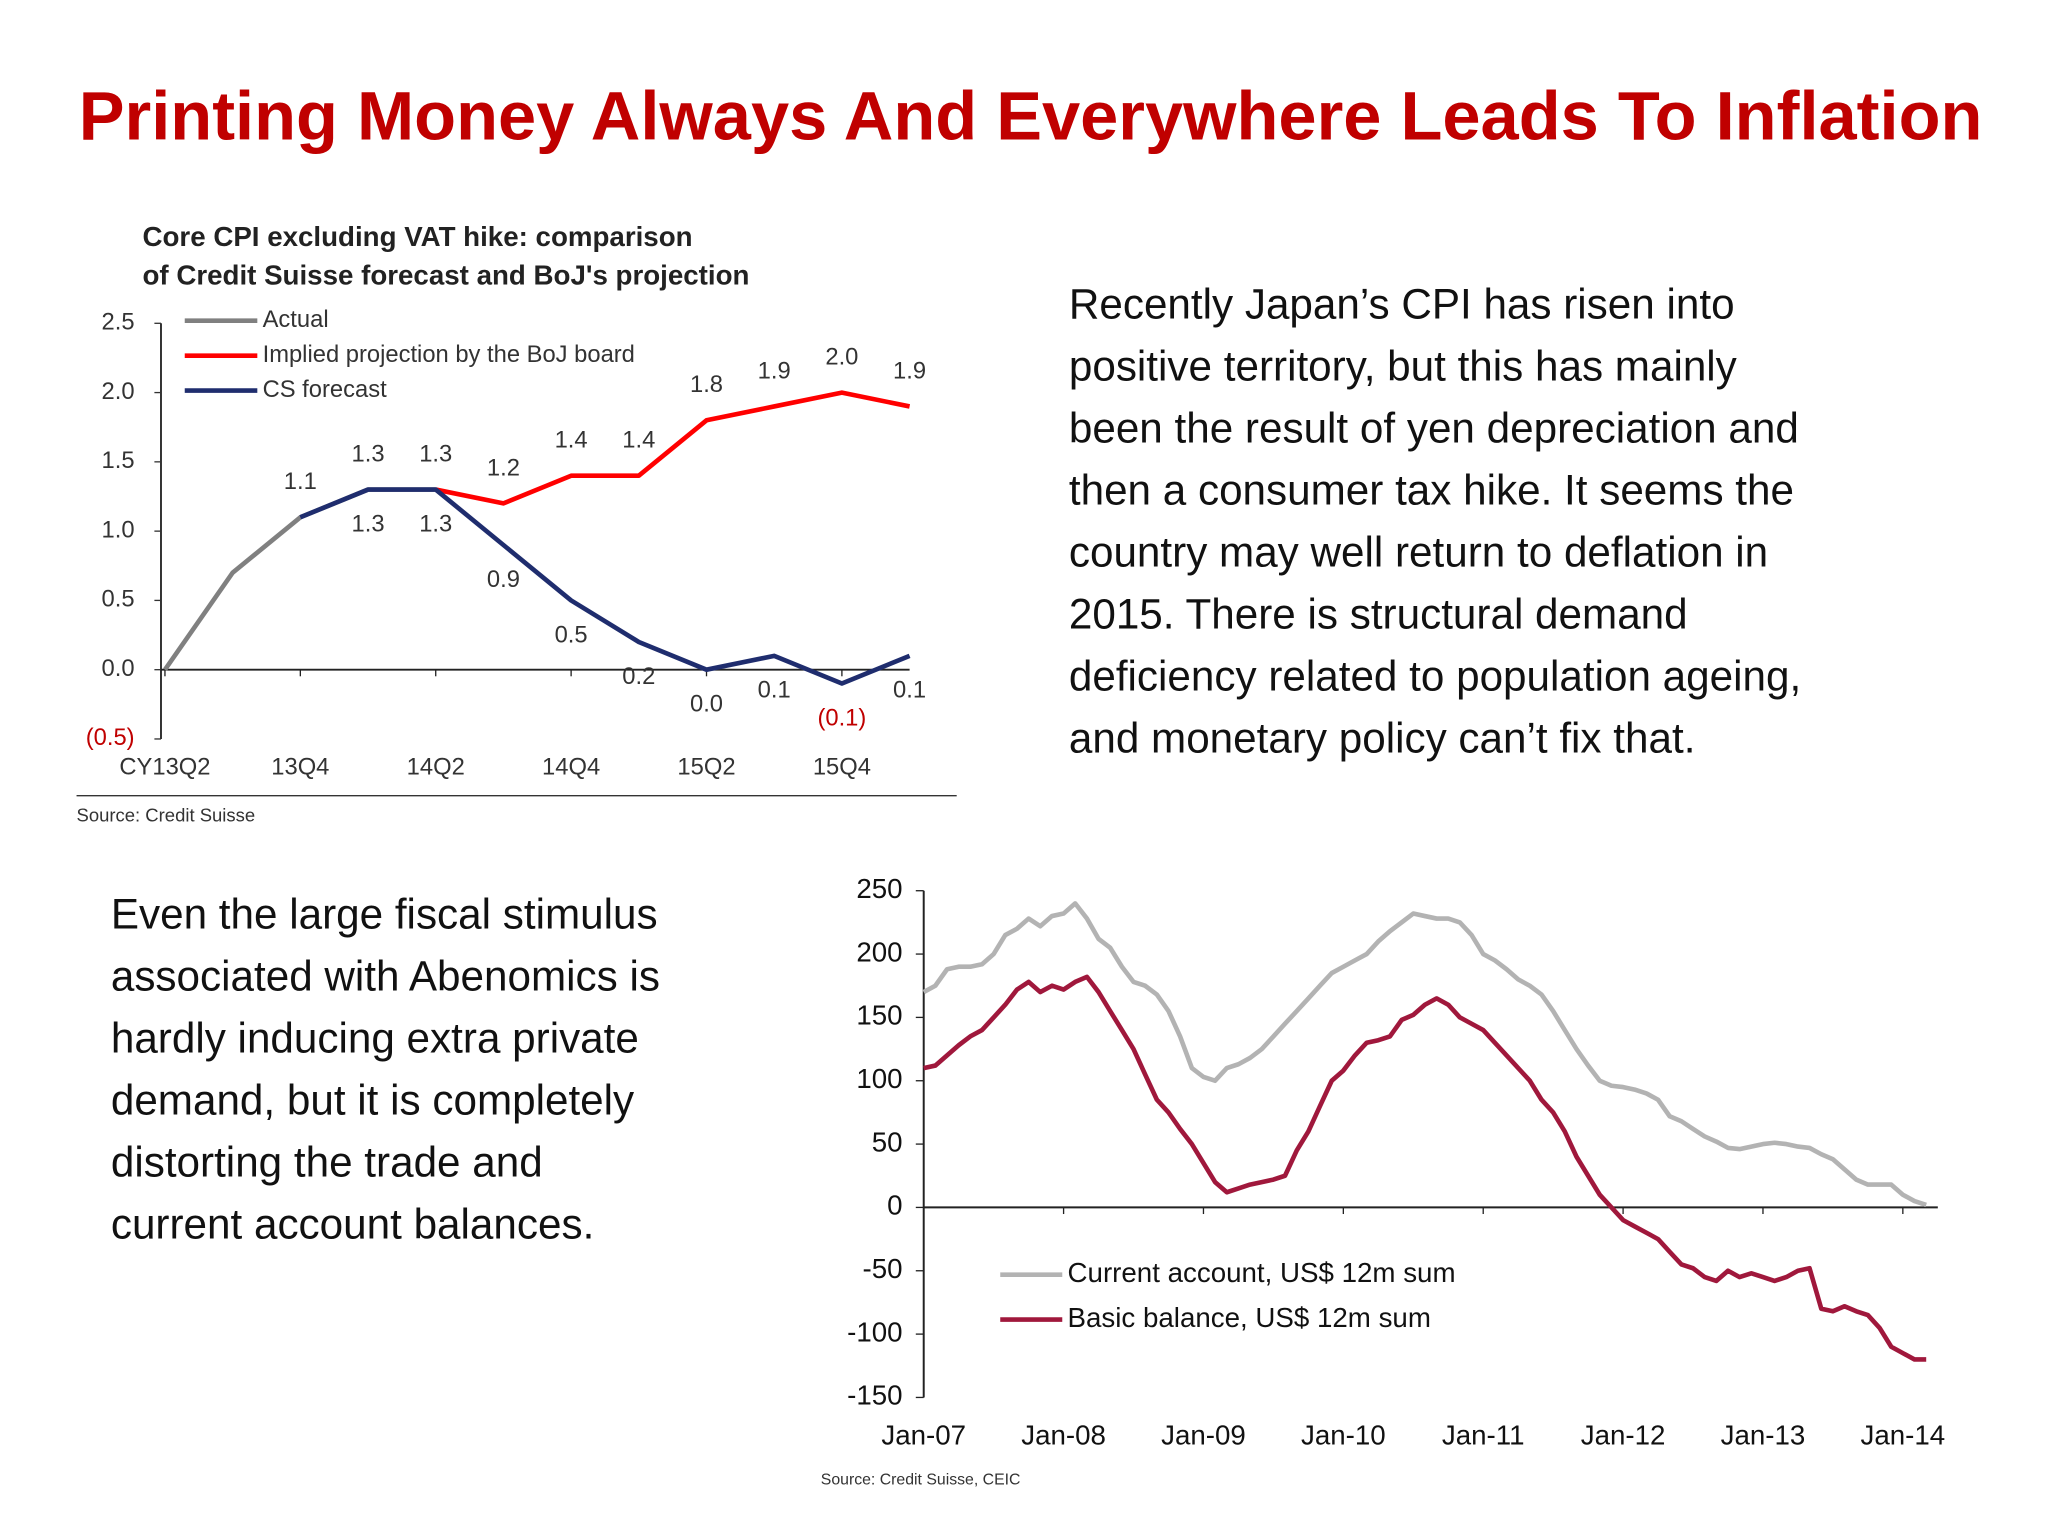 Image resolution: width=2048 pixels, height=1536 pixels. Describe the element at coordinates (1483, 1434) in the screenshot. I see `x-tick-label: Jan-11` at that location.